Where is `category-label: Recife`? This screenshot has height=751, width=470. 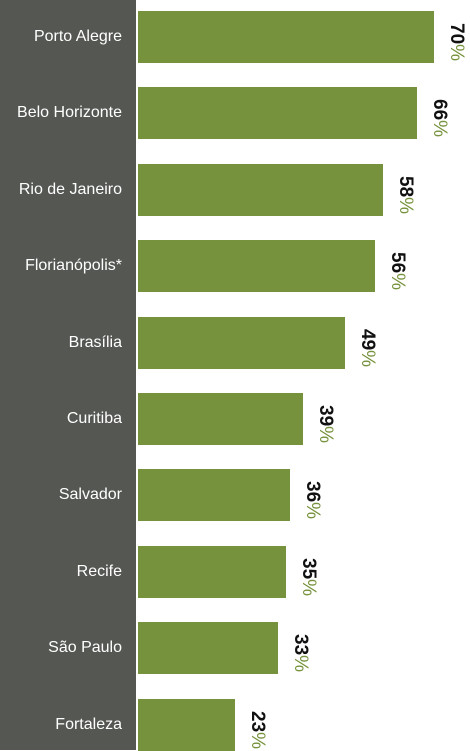
category-label: Recife is located at coordinates (99, 571).